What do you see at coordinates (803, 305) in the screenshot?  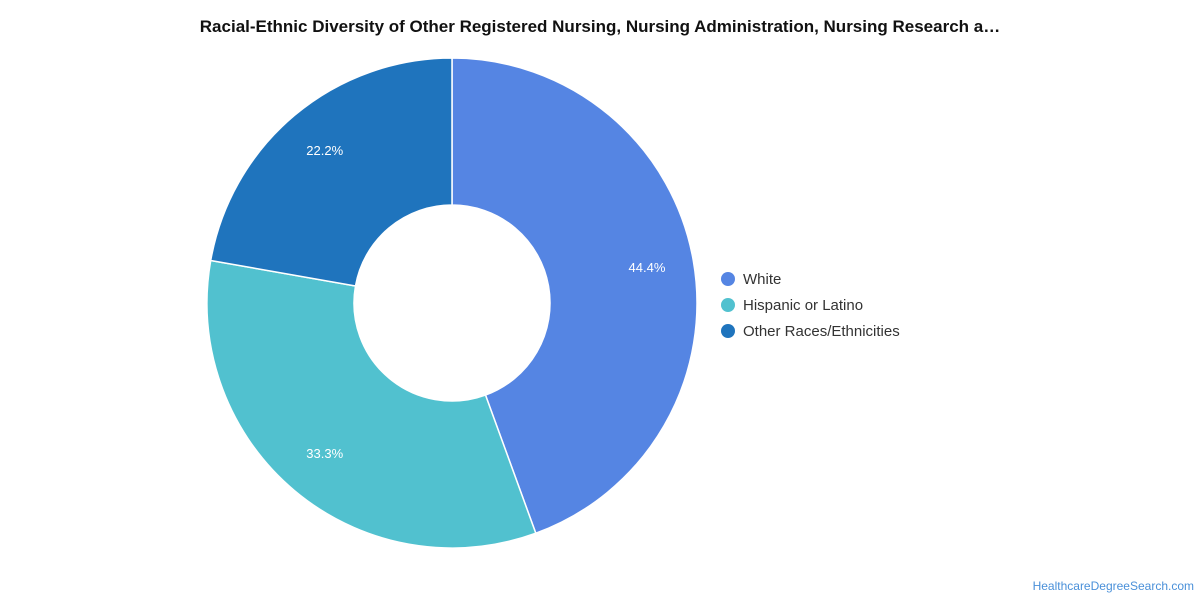 I see `legend-label-hispanic-or-latino: Hispanic or Latino` at bounding box center [803, 305].